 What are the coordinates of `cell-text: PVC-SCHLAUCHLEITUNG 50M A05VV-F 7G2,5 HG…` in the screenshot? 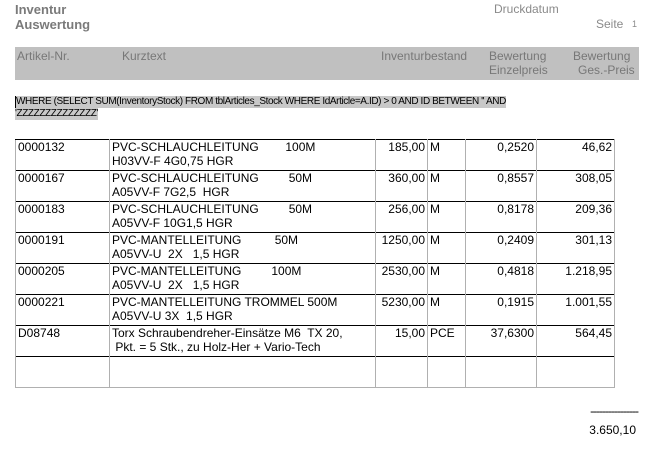 It's located at (242, 186).